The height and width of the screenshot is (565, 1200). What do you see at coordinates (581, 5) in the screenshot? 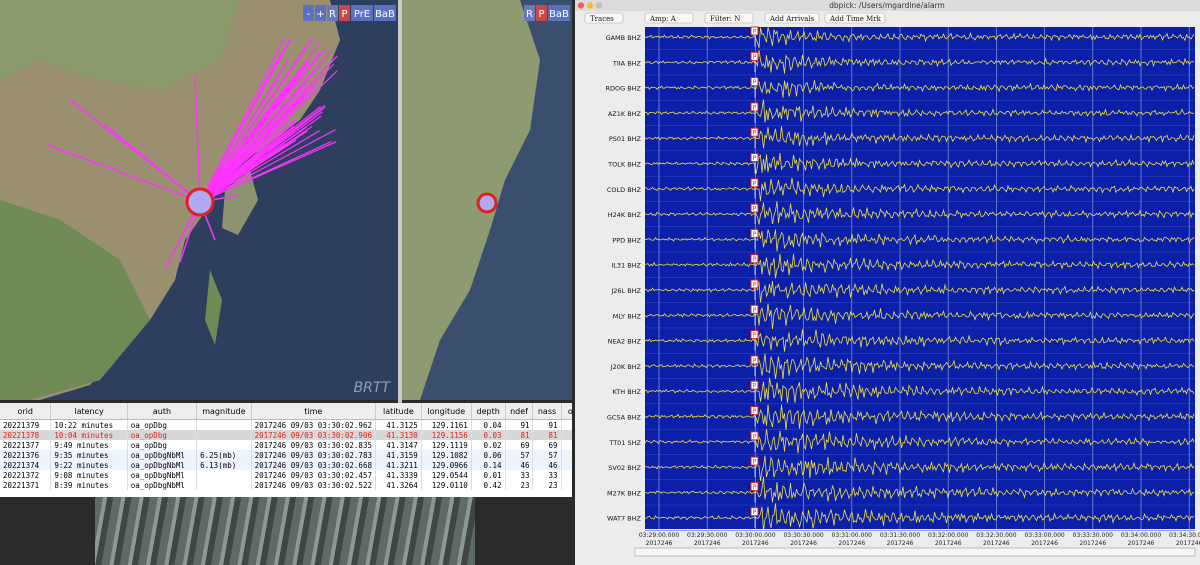
I see `close-button` at bounding box center [581, 5].